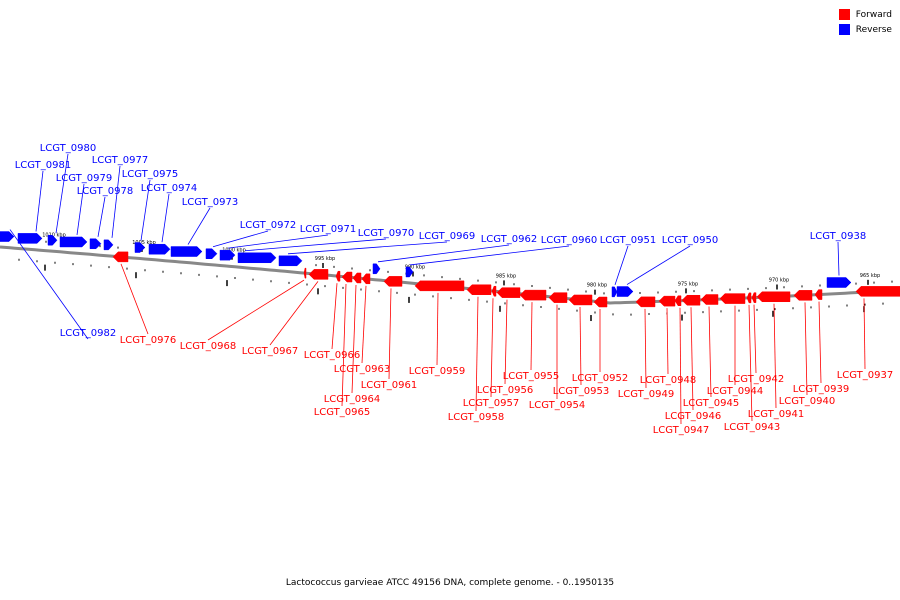 This screenshot has height=600, width=900. What do you see at coordinates (328, 229) in the screenshot?
I see `gene-label-lcgt_0971: LCGT_0971` at bounding box center [328, 229].